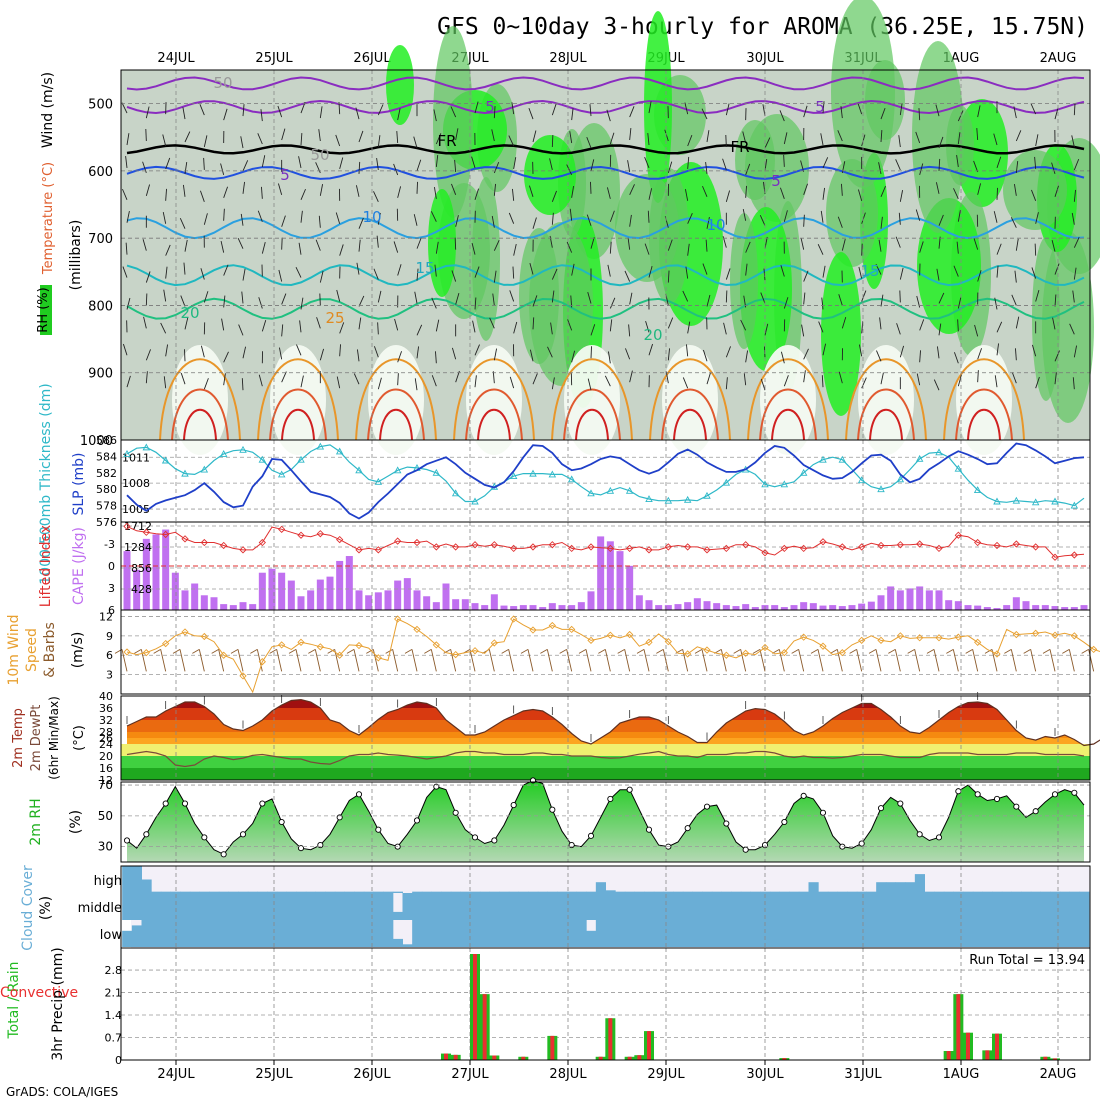 The width and height of the screenshot is (1100, 1100). I want to click on wind-ylabel-1: 10m Wind, so click(14, 649).